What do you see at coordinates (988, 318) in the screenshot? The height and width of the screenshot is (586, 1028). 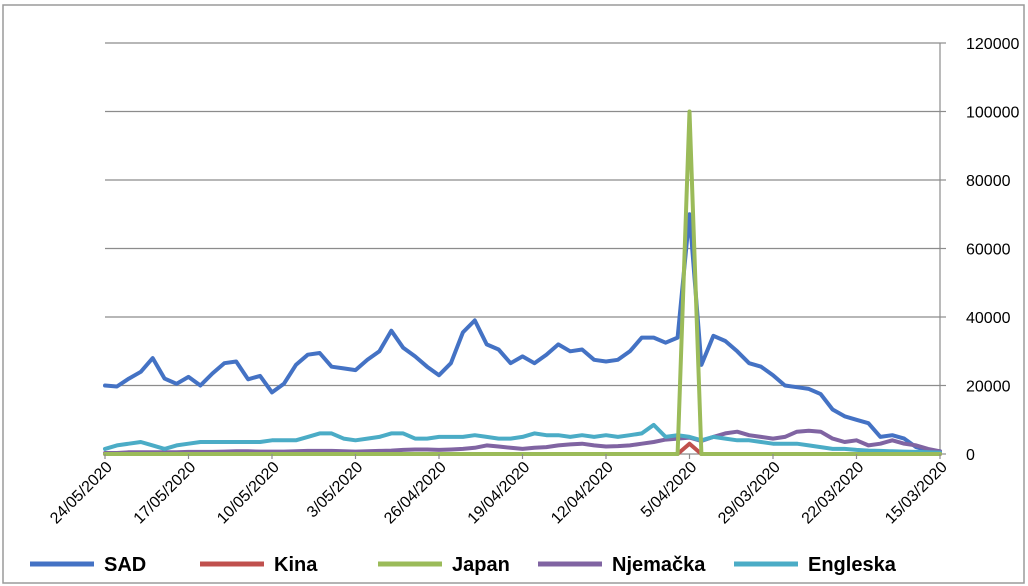 I see `y-tick-label: 40000` at bounding box center [988, 318].